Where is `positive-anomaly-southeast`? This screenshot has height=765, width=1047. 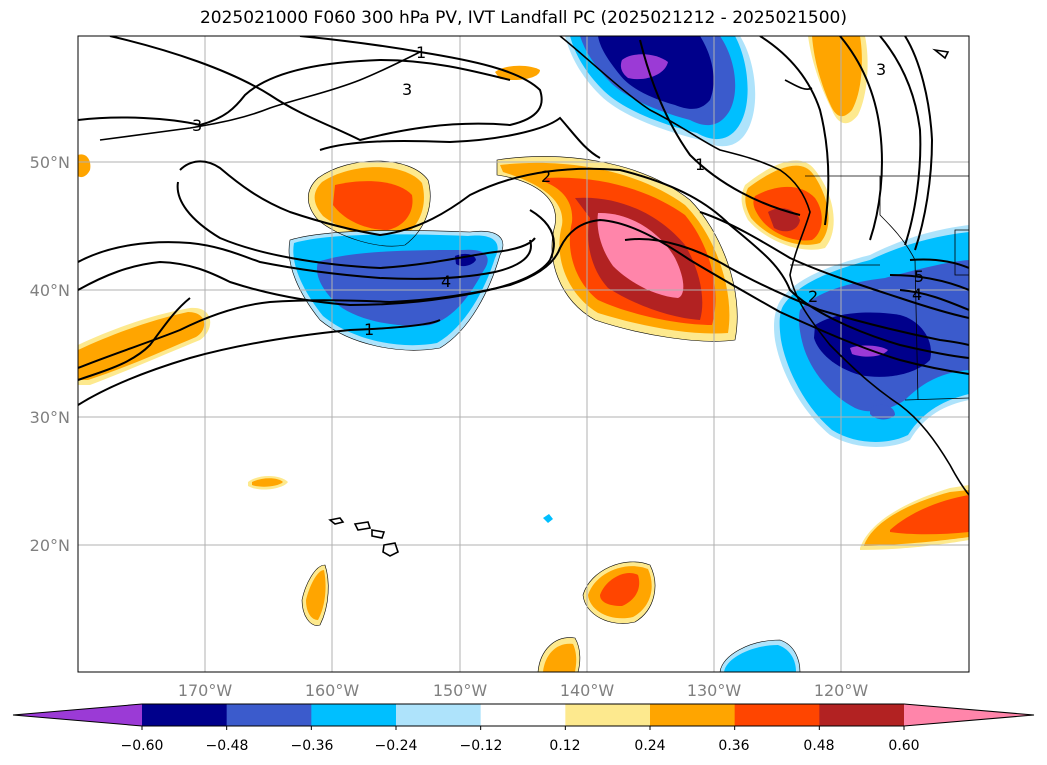 positive-anomaly-southeast is located at coordinates (914, 517).